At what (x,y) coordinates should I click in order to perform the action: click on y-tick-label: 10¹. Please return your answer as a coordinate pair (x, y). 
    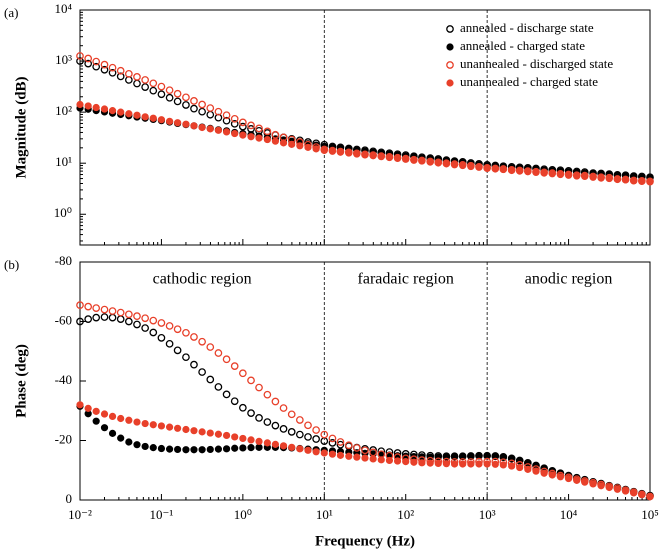
    Looking at the image, I should click on (63, 161).